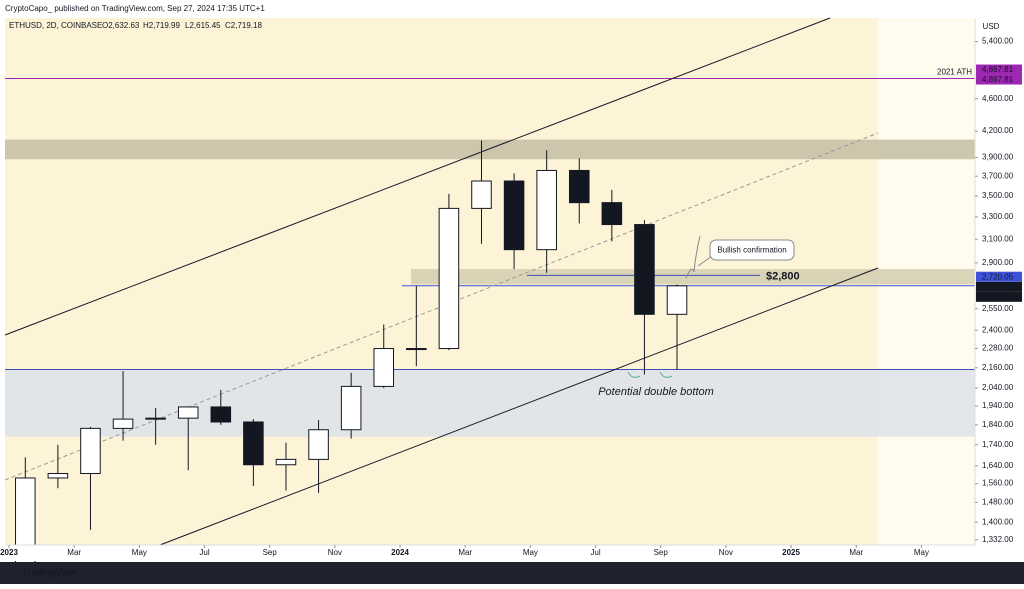 This screenshot has width=1024, height=589. What do you see at coordinates (121, 25) in the screenshot?
I see `ohlc-open: O2,632.63` at bounding box center [121, 25].